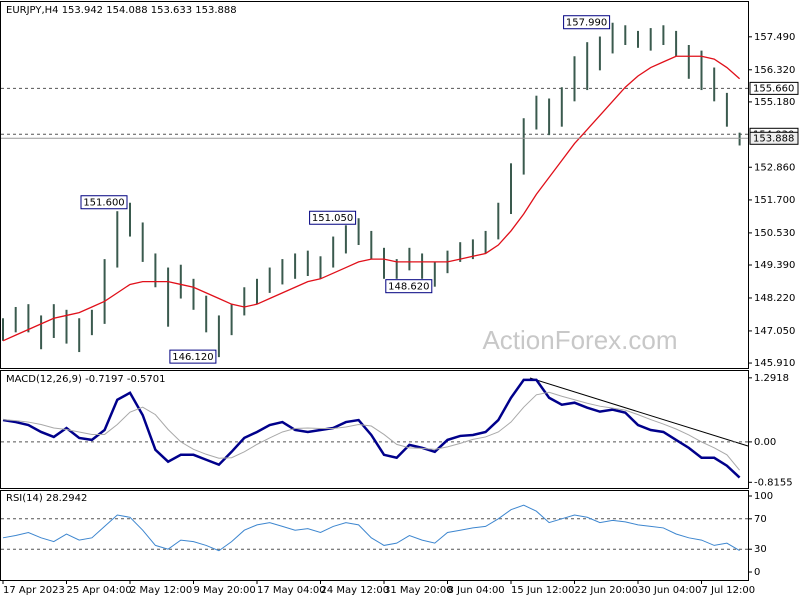 The width and height of the screenshot is (800, 600). Describe the element at coordinates (729, 590) in the screenshot. I see `x-tick-label: 7 Jul 12:00` at that location.